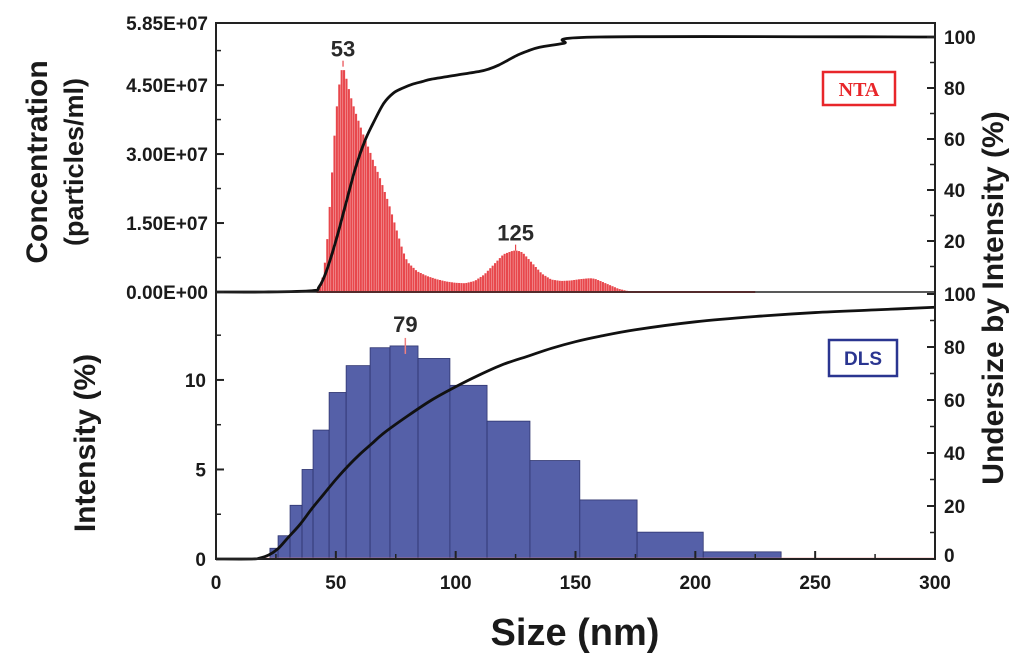 The width and height of the screenshot is (1020, 664). Describe the element at coordinates (575, 633) in the screenshot. I see `x-axis-title: Size (nm)` at that location.